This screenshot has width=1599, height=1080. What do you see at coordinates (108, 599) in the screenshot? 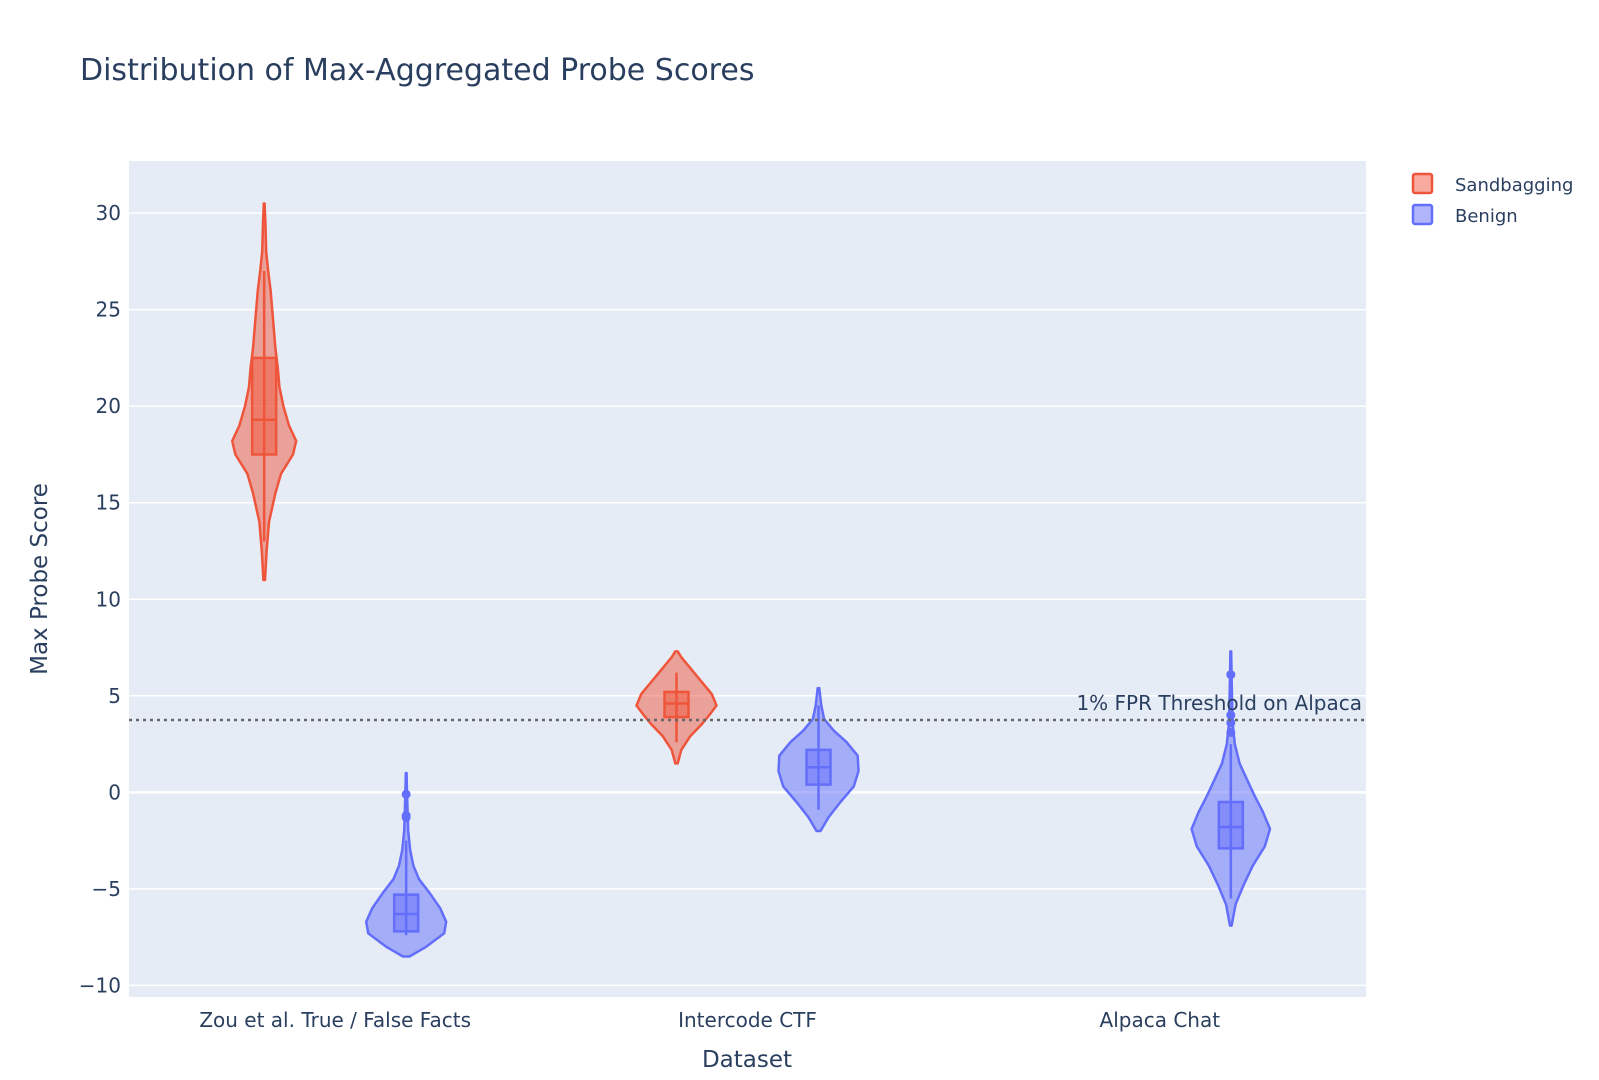
I see `y-tick-label: 10` at bounding box center [108, 599].